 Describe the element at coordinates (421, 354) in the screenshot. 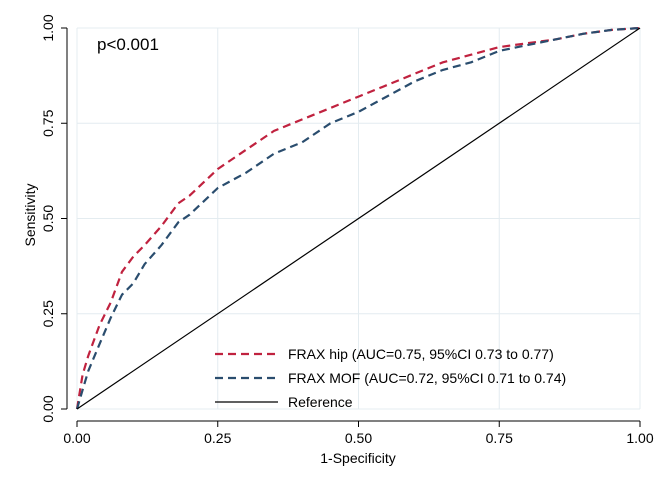

I see `legend-label-frax-hip: FRAX hip (AUC=0.75, 95%CI 0.73 to 0.77)` at that location.